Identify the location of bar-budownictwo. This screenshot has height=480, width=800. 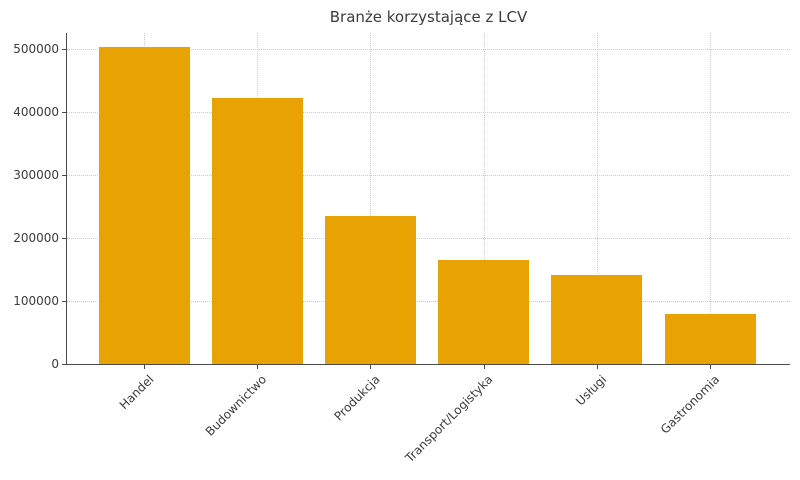
(257, 230).